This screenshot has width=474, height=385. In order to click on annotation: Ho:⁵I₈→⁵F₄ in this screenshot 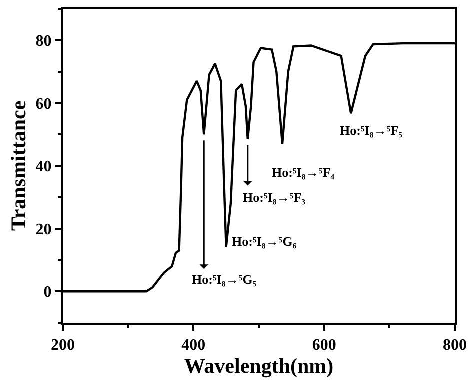, I will do `click(303, 172)`.